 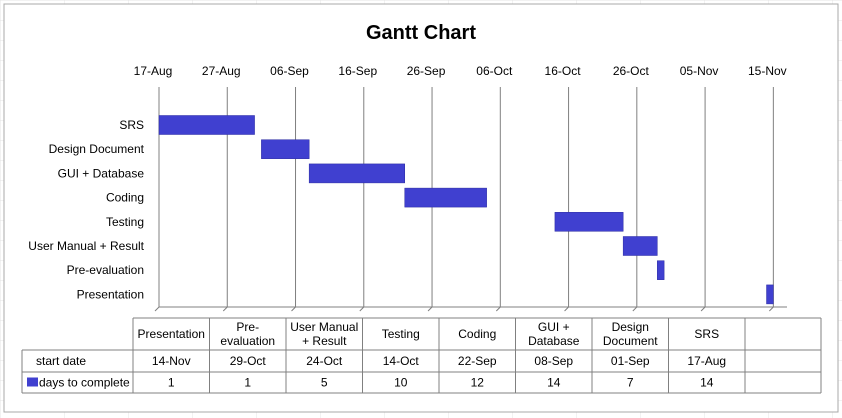 I want to click on task-label: GUI + Database, so click(x=101, y=173).